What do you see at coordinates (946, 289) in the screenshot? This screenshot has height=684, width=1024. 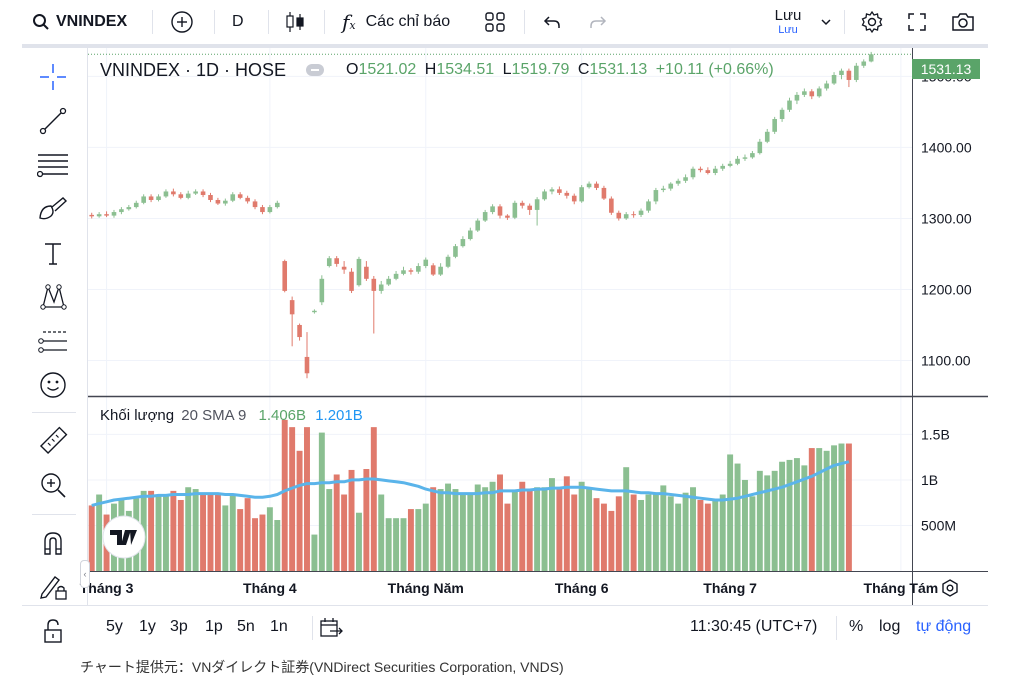 I see `y-tick-label: 1200.00` at bounding box center [946, 289].